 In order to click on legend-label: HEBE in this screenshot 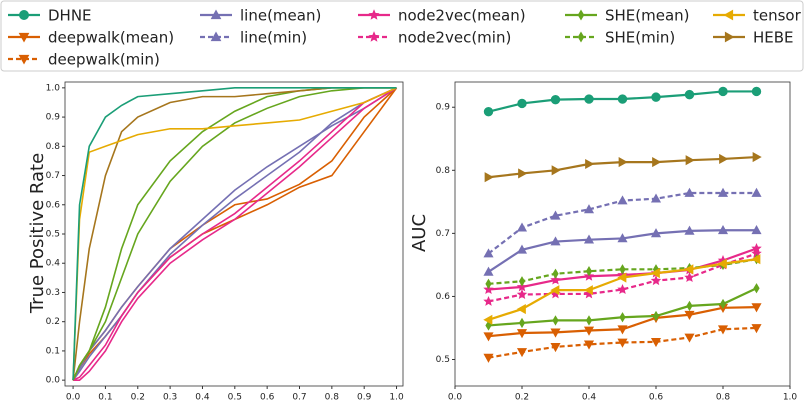, I will do `click(773, 38)`.